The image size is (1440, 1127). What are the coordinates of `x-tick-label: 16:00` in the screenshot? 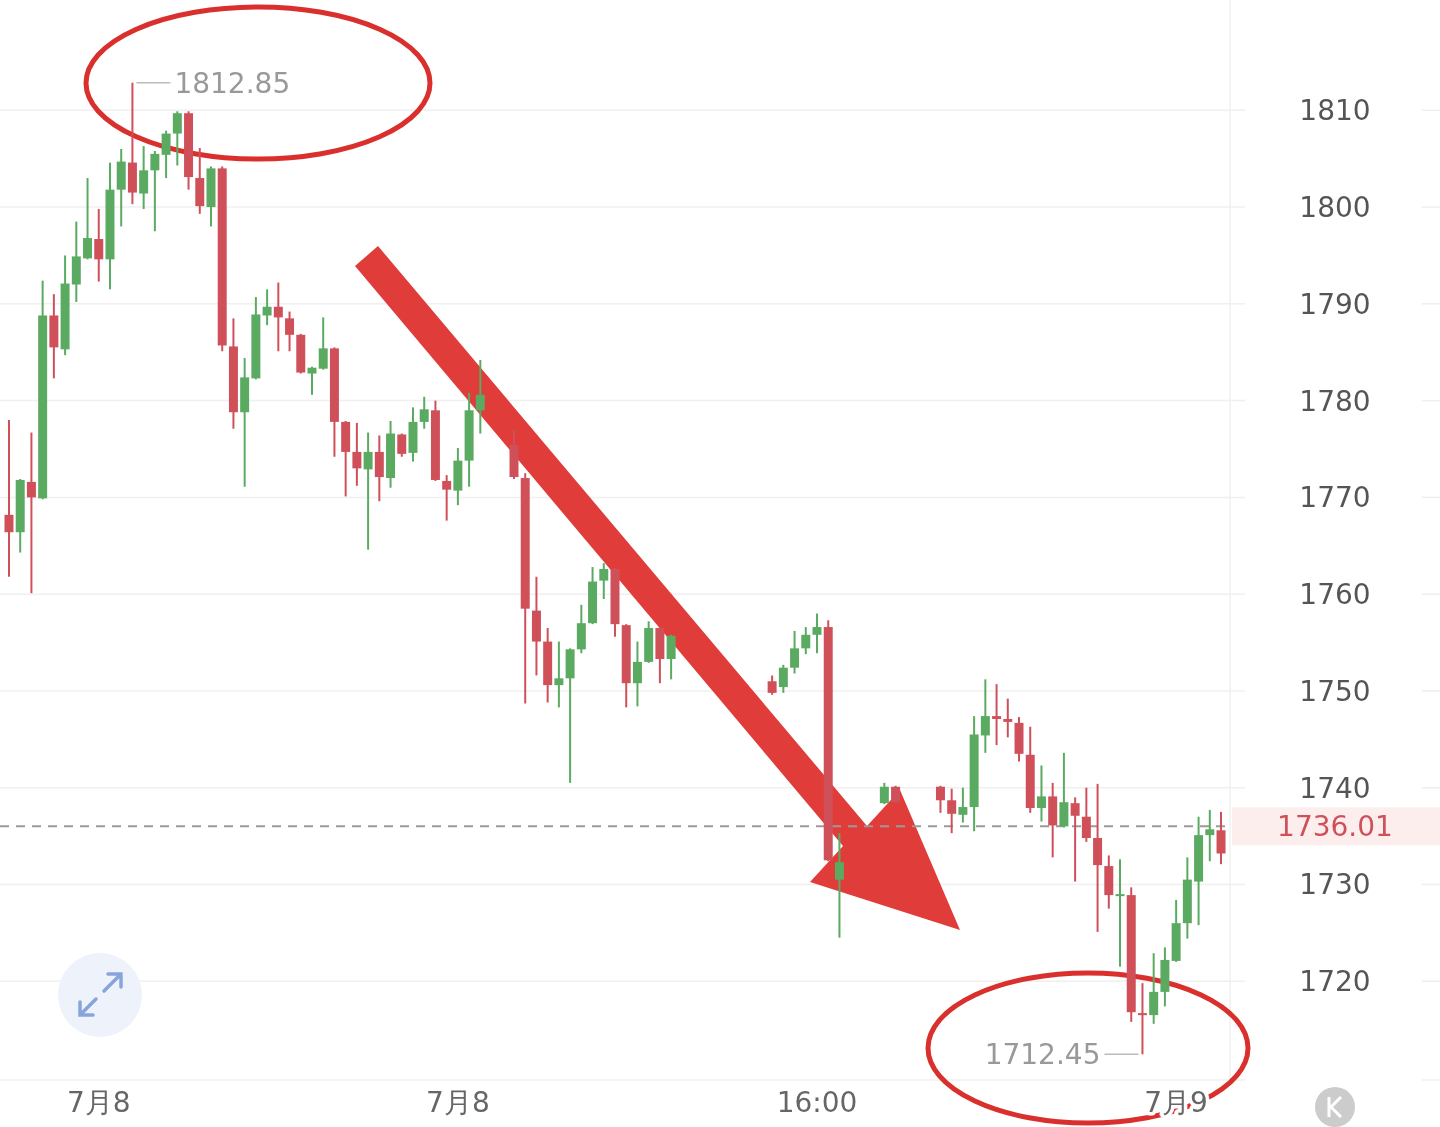 It's located at (817, 1102).